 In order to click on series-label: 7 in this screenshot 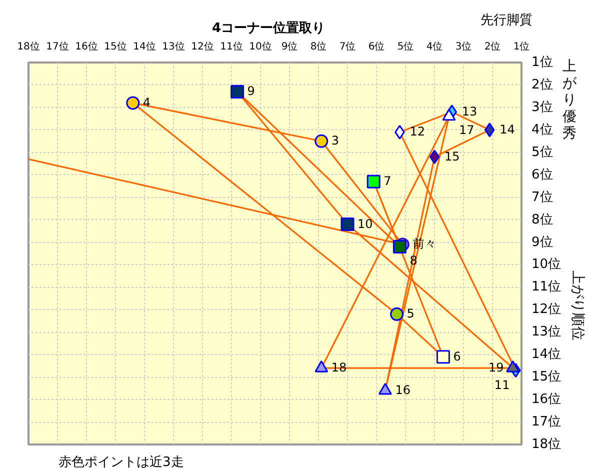, I will do `click(388, 181)`.